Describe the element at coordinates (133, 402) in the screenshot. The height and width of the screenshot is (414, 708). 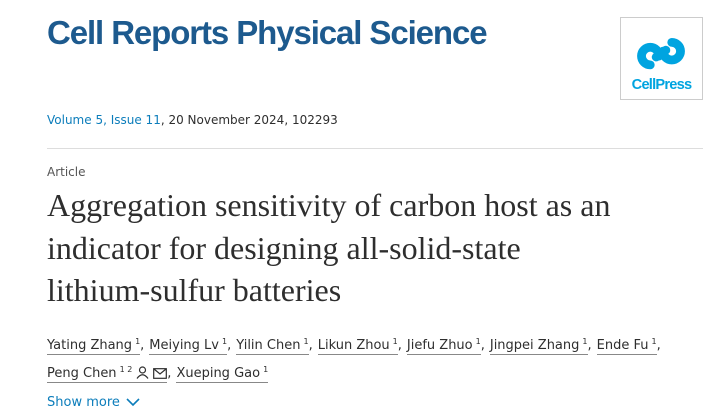
I see `chevron-icon` at that location.